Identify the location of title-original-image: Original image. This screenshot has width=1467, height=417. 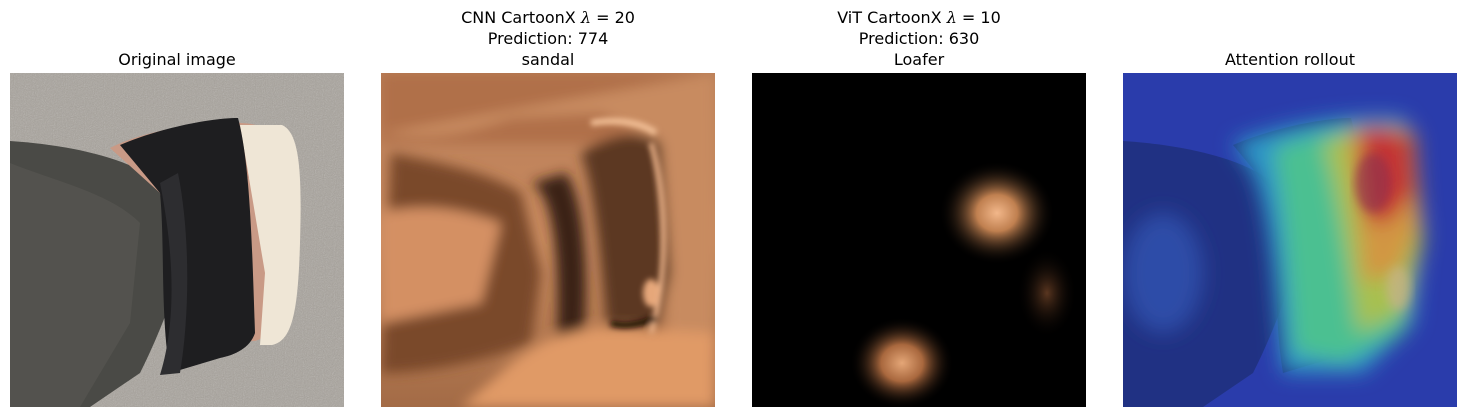
(183, 59).